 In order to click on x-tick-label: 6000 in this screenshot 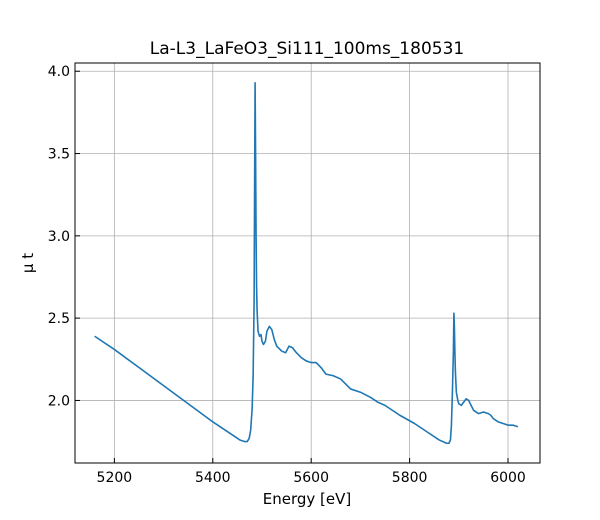, I will do `click(508, 478)`.